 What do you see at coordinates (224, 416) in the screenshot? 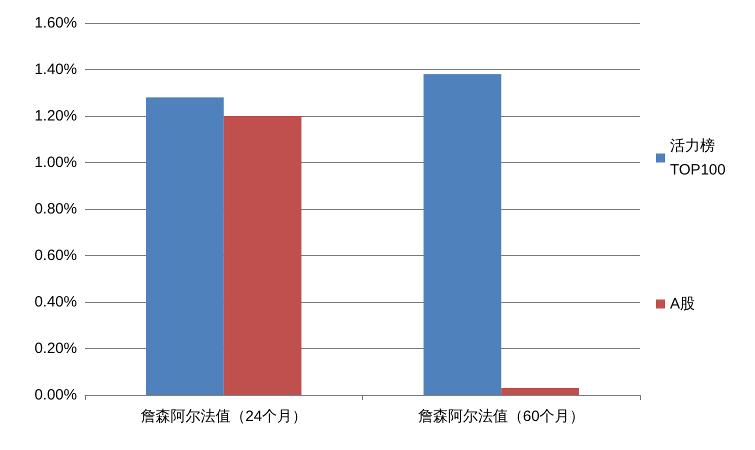
I see `x-tick-label: 詹森阿尔法值（24个月）` at bounding box center [224, 416].